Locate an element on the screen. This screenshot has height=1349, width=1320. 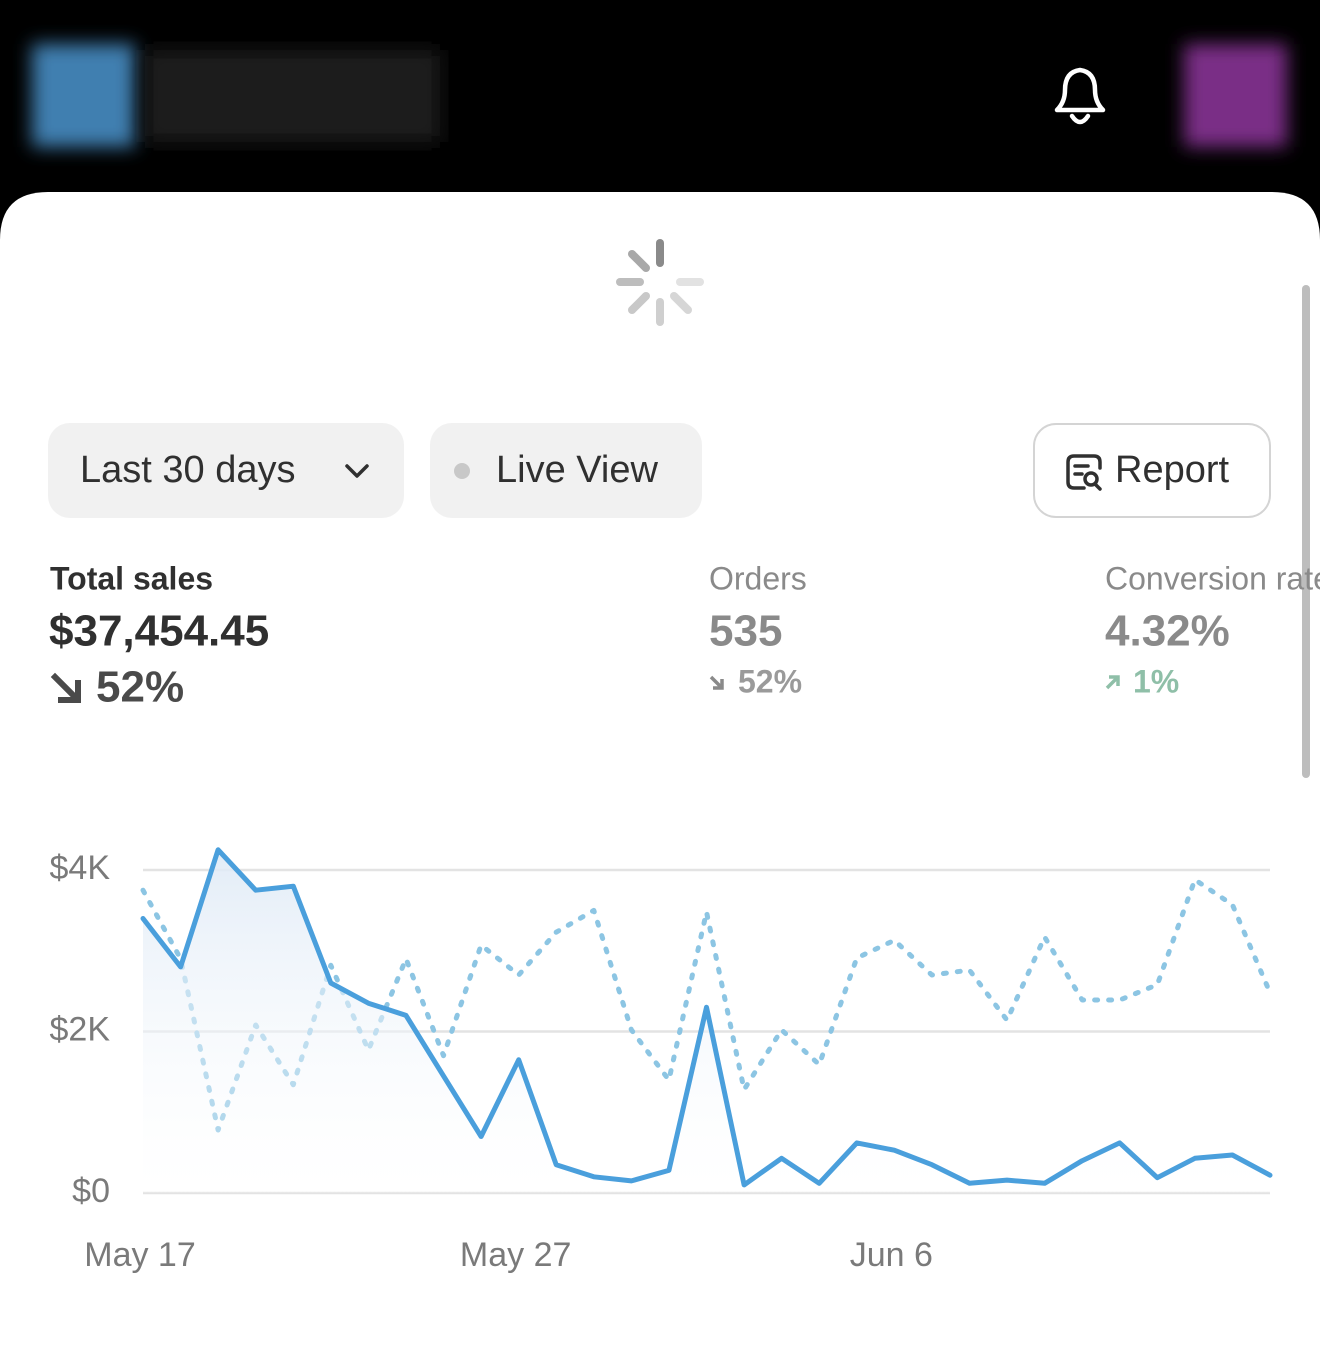
metric-label: Conversion rate is located at coordinates (1212, 578).